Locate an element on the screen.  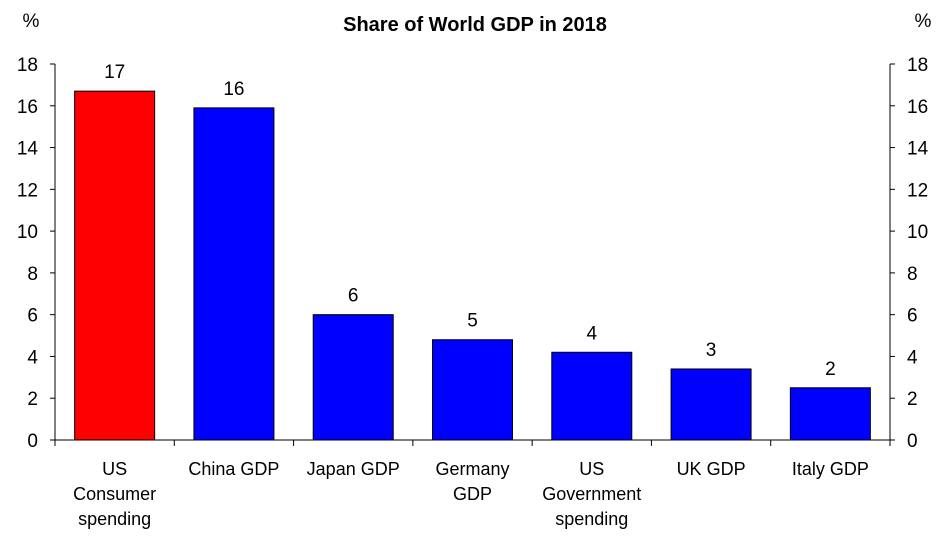
y-tick-label-right: 6 is located at coordinates (912, 316).